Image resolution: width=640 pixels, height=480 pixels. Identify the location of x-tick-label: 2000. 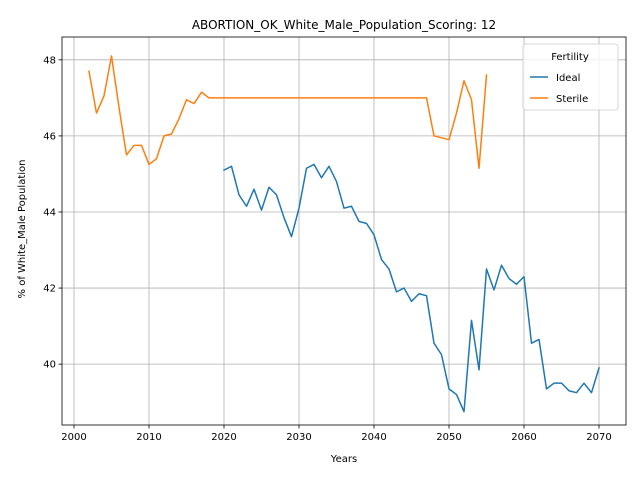
(73, 437).